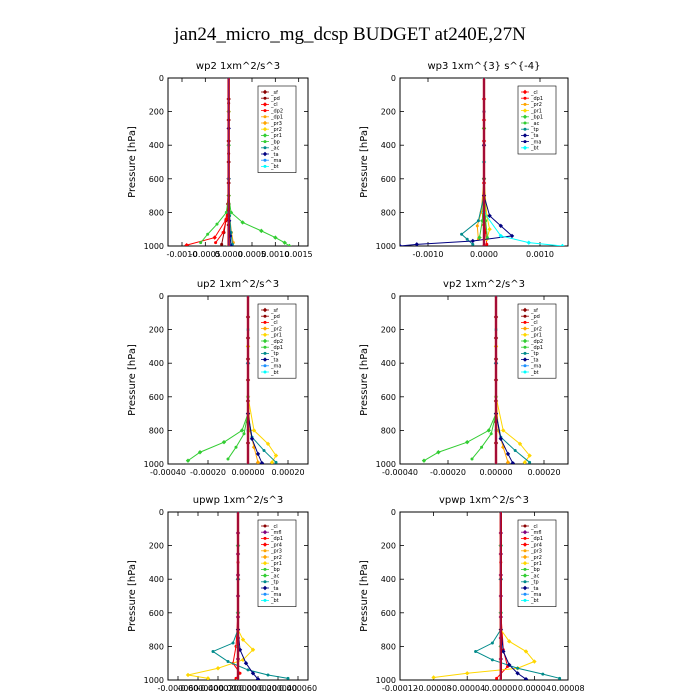 Image resolution: width=700 pixels, height=700 pixels. Describe the element at coordinates (275, 254) in the screenshot. I see `x-tick-label: 0.0010` at that location.